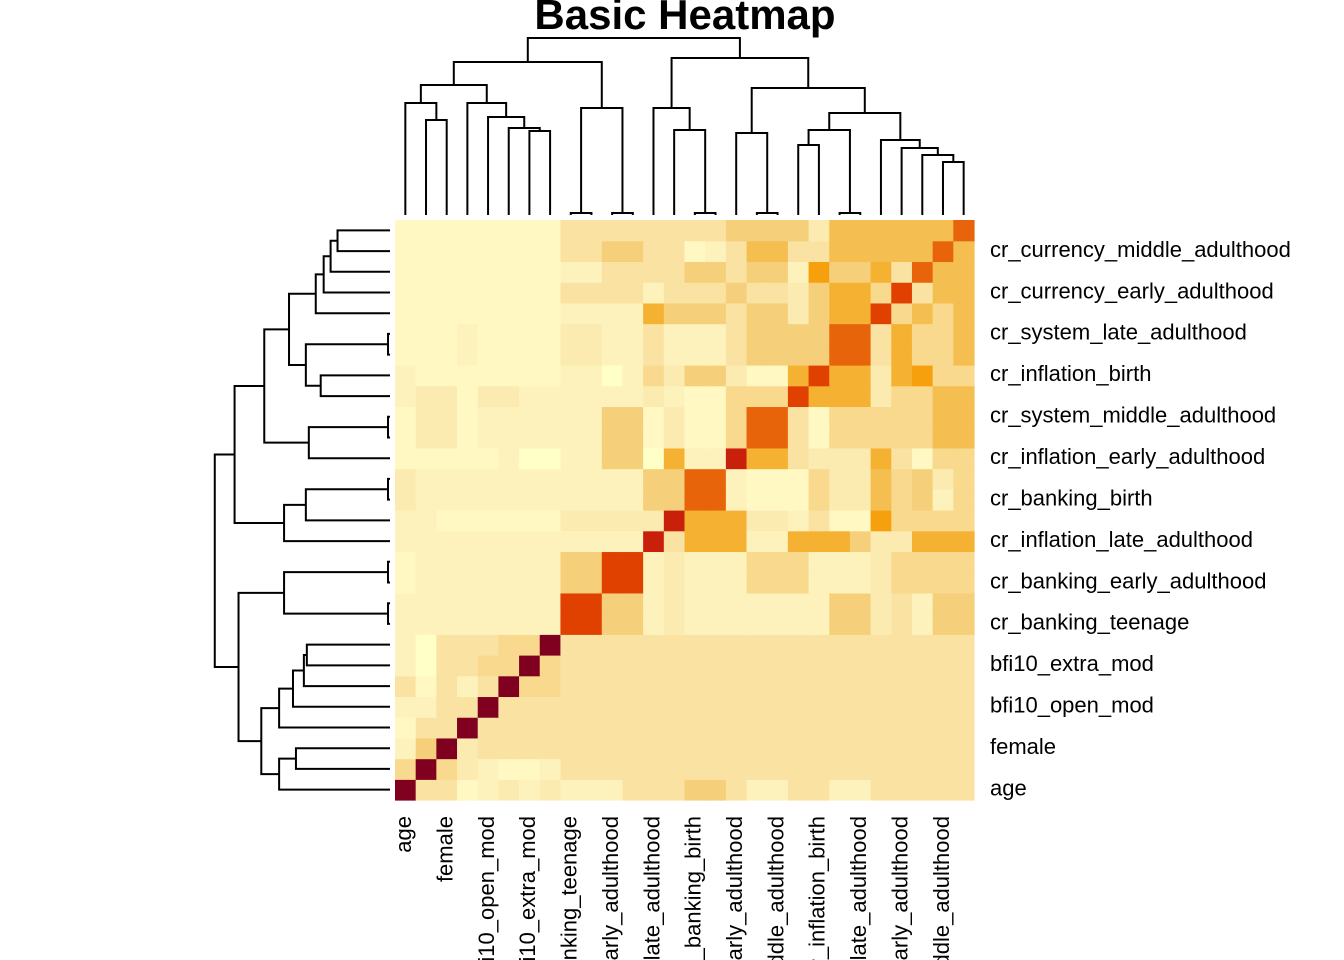 This screenshot has width=1344, height=960. What do you see at coordinates (1072, 663) in the screenshot?
I see `row-label: bfi10_extra_mod` at bounding box center [1072, 663].